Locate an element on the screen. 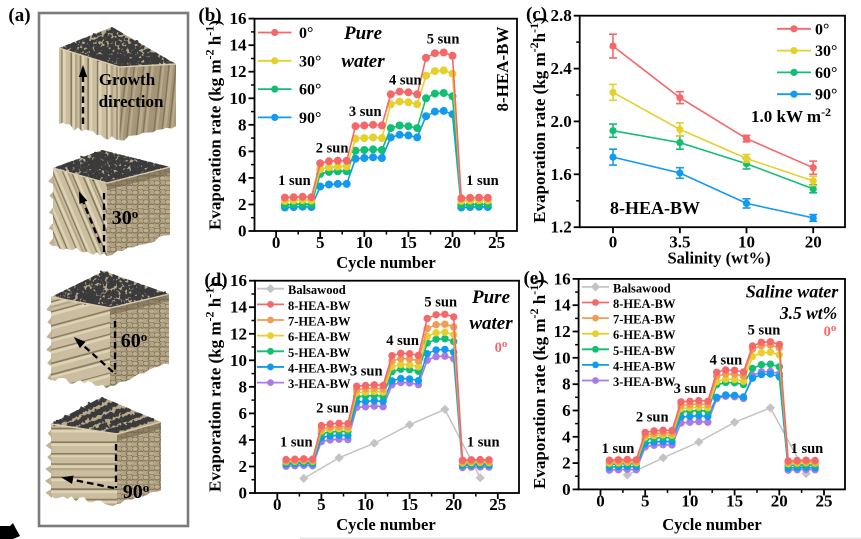  svg-text: Pure is located at coordinates (491, 297).